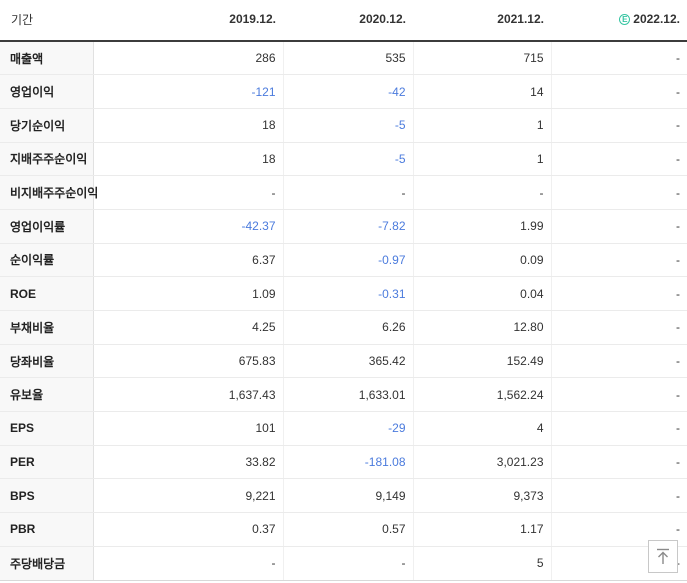  What do you see at coordinates (482, 361) in the screenshot?
I see `value-cell: 152.49` at bounding box center [482, 361].